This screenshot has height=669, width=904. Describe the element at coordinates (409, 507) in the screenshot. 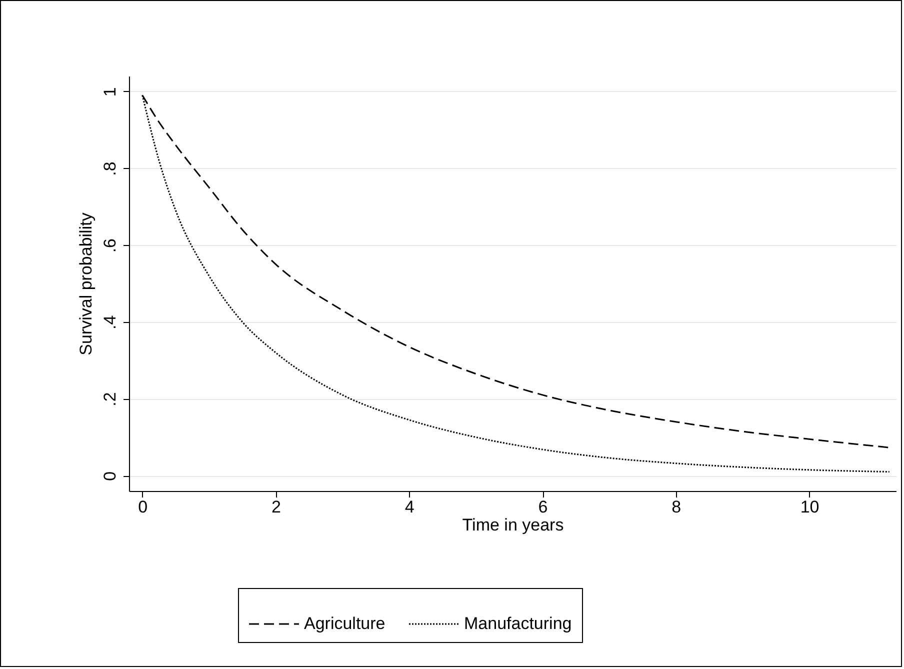

I see `x-tick-label: 4` at that location.